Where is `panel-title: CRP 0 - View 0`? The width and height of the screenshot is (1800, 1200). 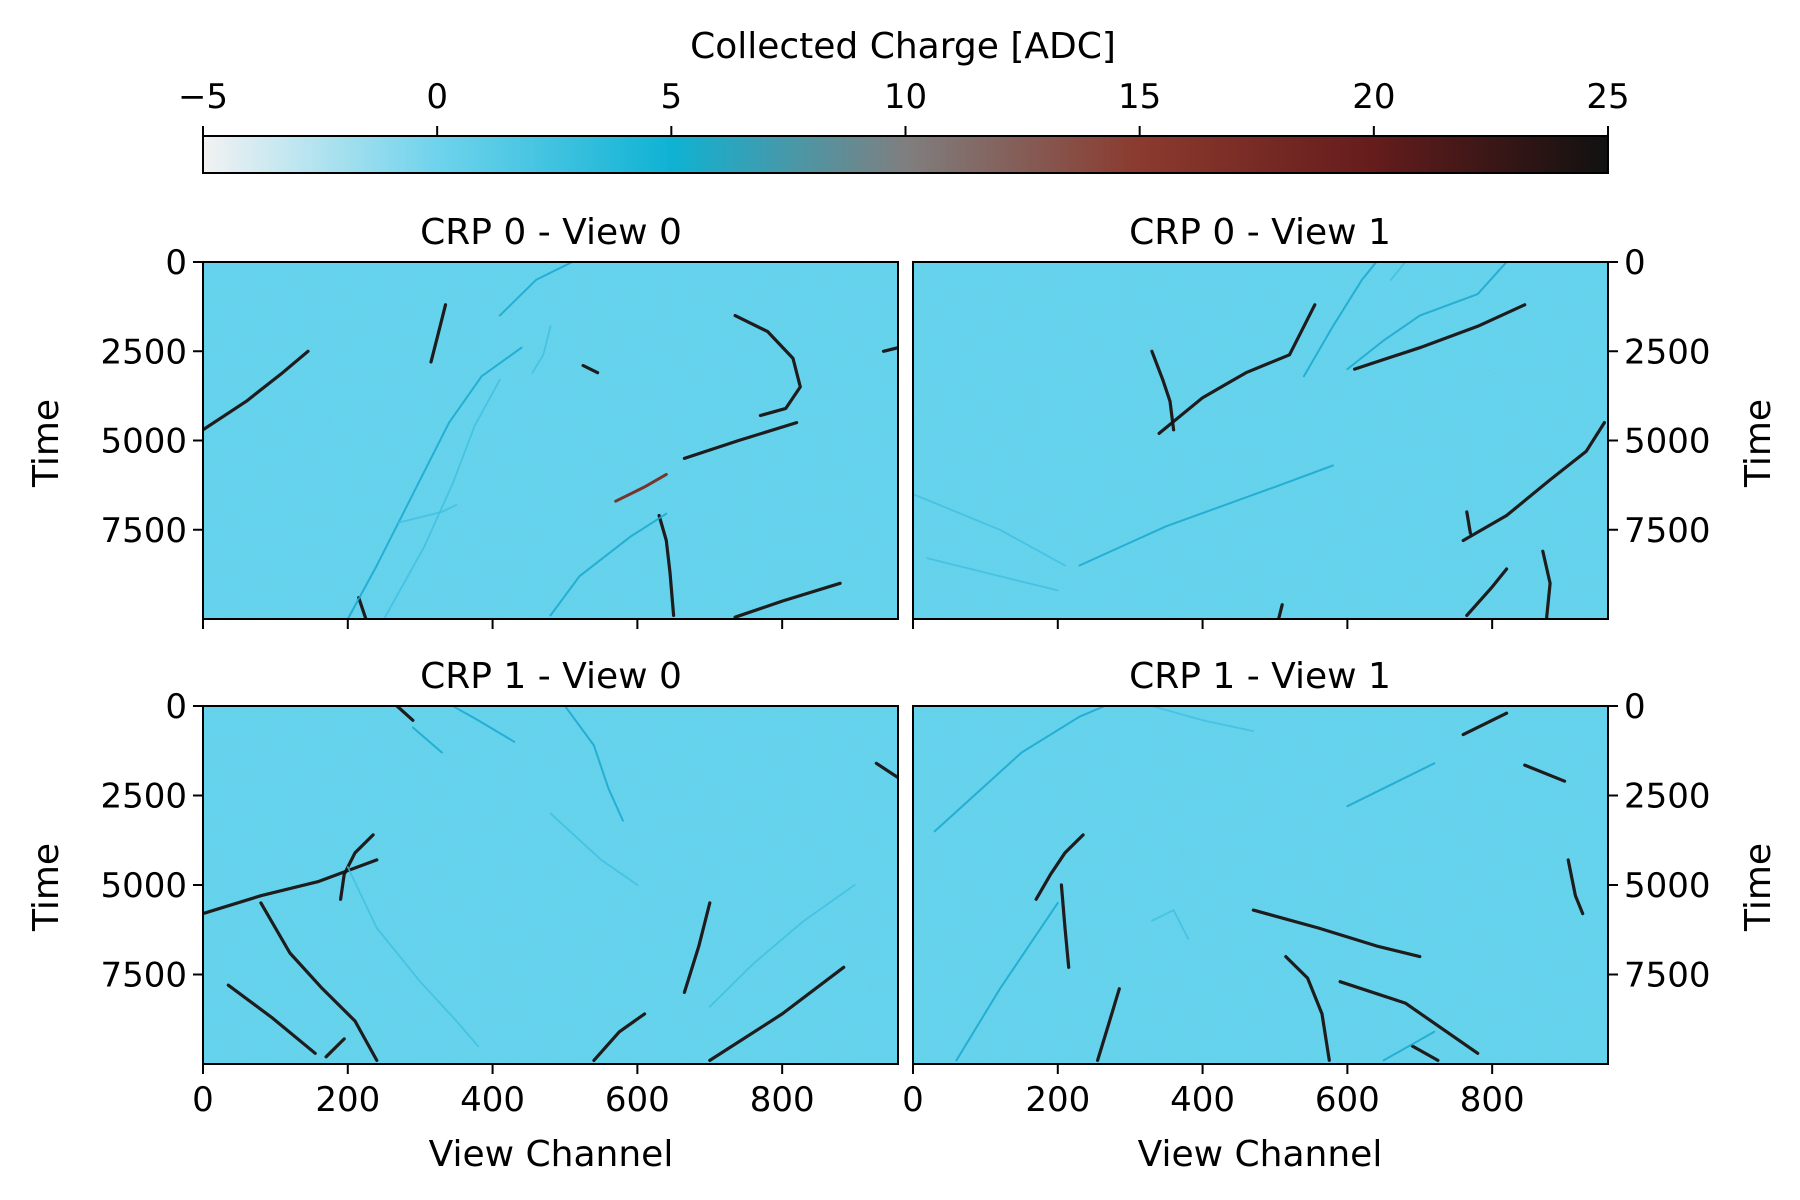
panel-title: CRP 0 - View 0 is located at coordinates (551, 232).